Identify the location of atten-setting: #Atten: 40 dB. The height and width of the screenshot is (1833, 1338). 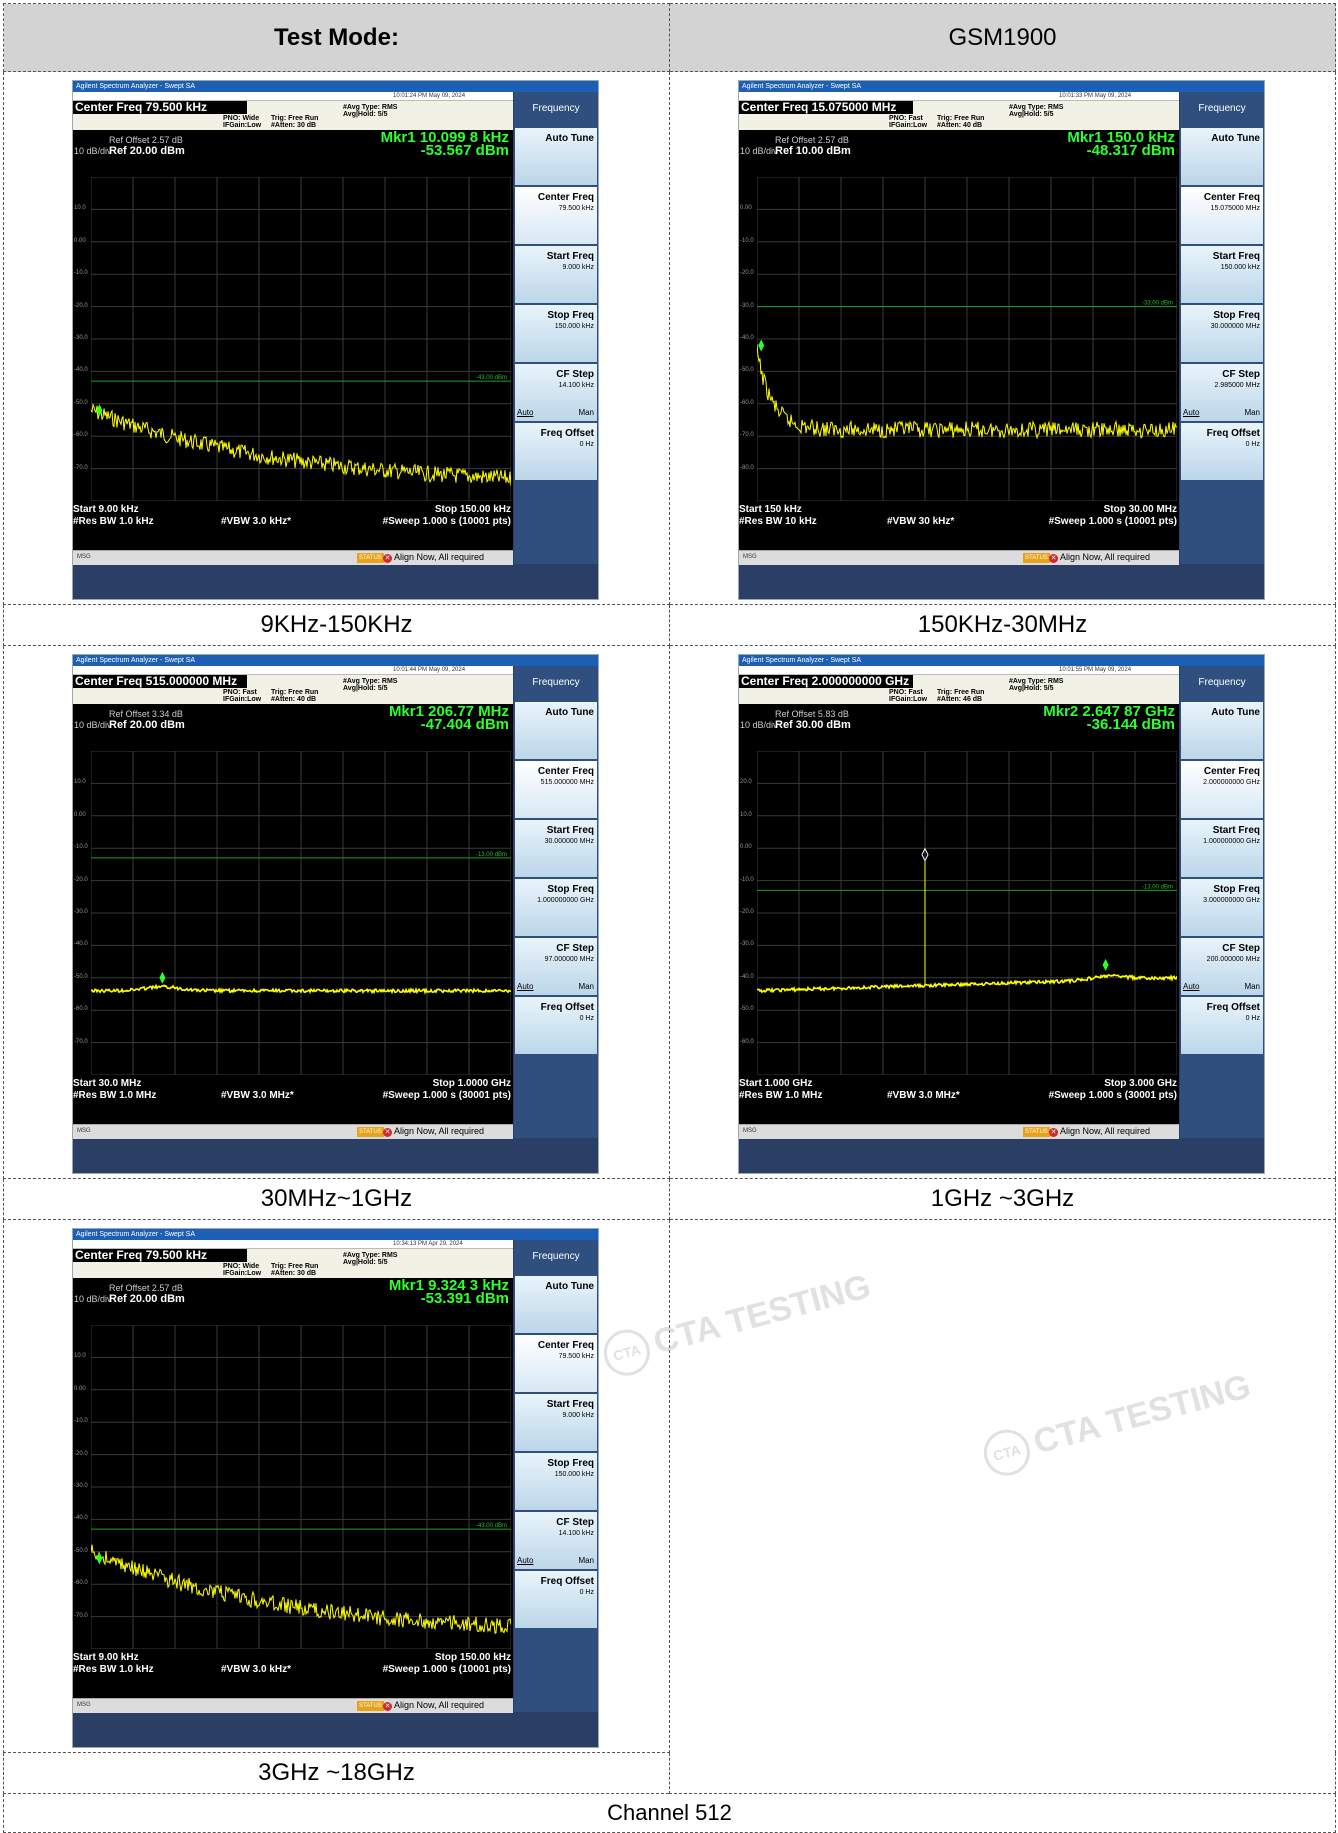
(960, 125).